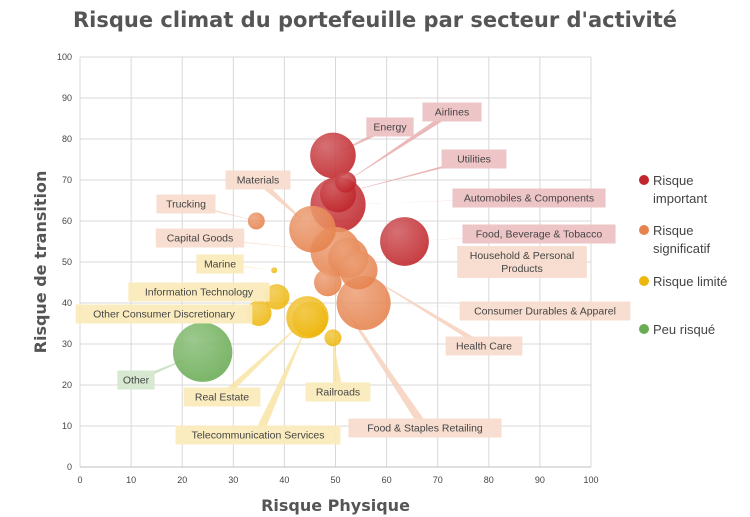 Image resolution: width=750 pixels, height=517 pixels. What do you see at coordinates (363, 303) in the screenshot?
I see `bubble-consumer-durables-apparel` at bounding box center [363, 303].